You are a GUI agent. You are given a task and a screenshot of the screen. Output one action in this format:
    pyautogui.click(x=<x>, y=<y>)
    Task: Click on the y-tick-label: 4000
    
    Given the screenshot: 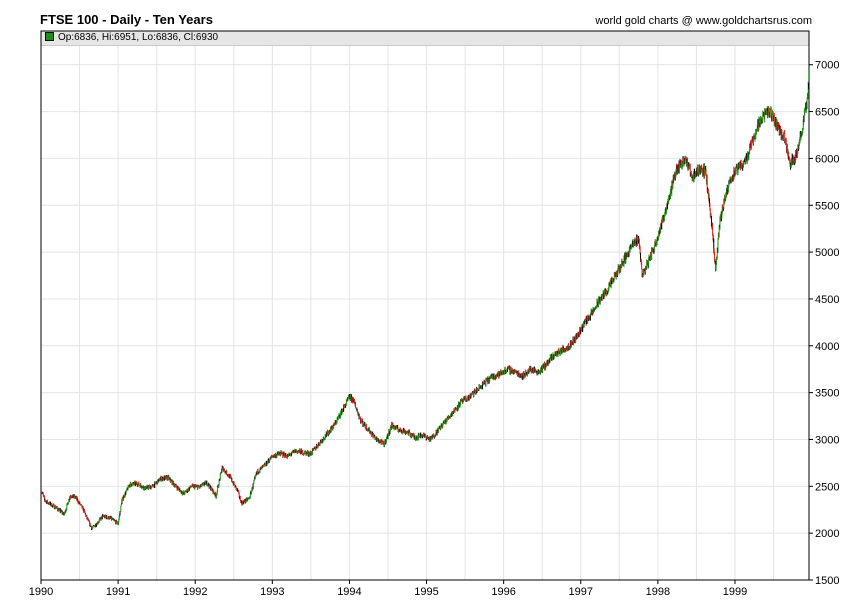 What is the action you would take?
    pyautogui.click(x=827, y=347)
    